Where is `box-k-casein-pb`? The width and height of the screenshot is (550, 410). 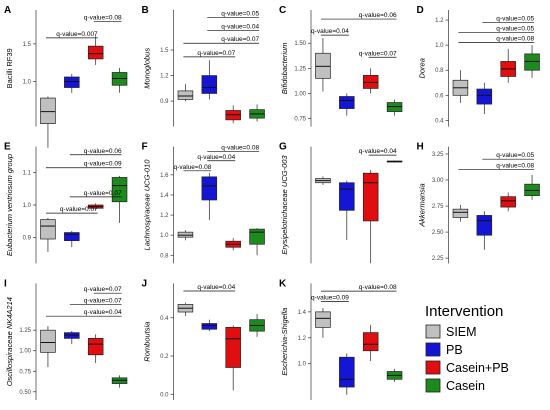
box-k-casein-pb is located at coordinates (370, 343).